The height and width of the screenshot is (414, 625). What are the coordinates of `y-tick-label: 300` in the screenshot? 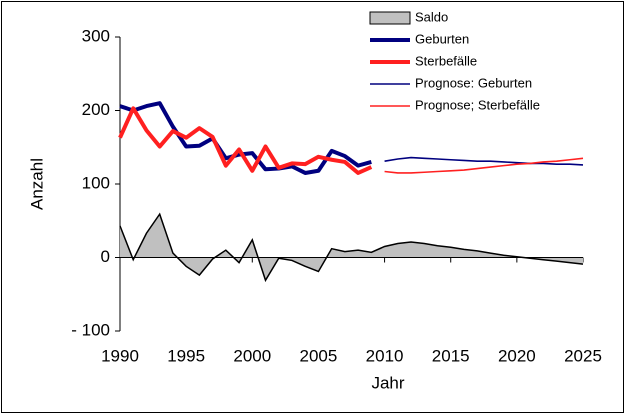 It's located at (96, 35).